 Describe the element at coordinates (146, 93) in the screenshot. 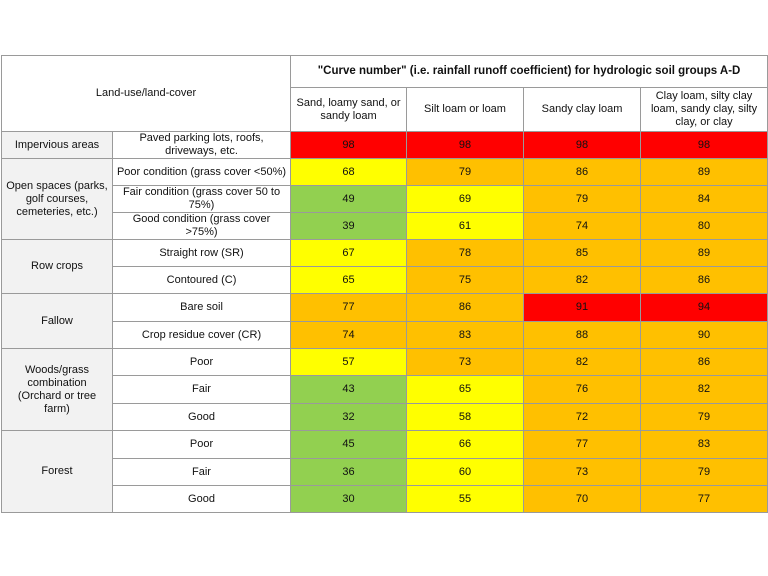

I see `land-use-header: Land-use/land-cover` at that location.